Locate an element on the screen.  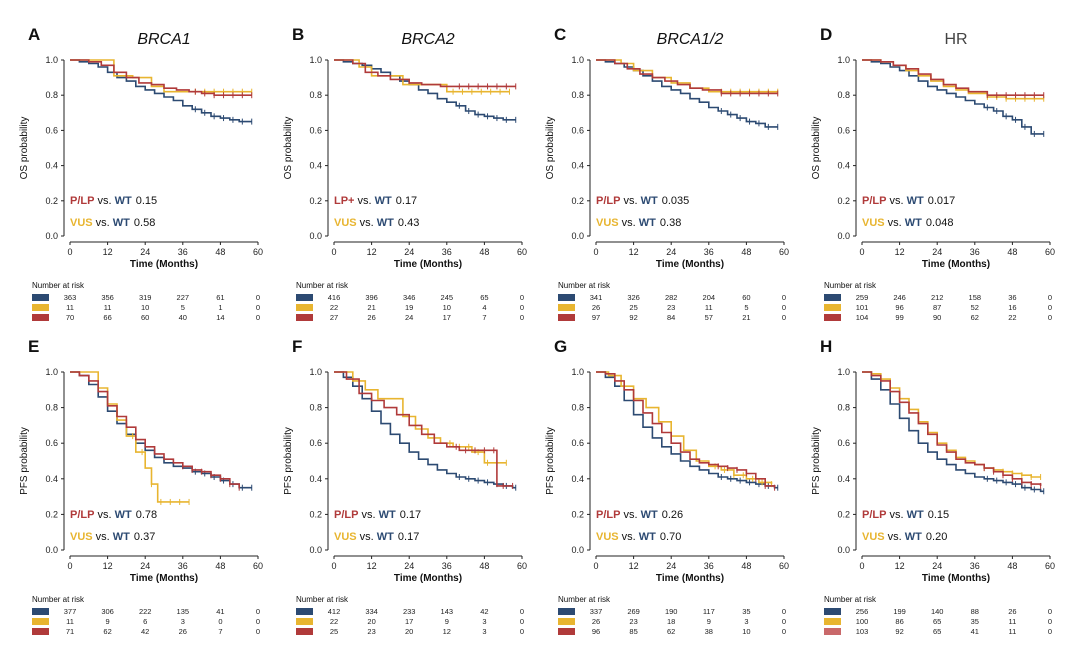
risk-count: 396 is located at coordinates (371, 297).